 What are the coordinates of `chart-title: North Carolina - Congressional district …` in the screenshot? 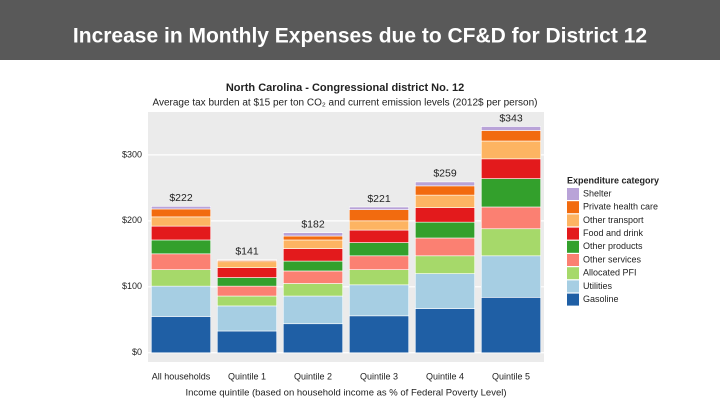 It's located at (345, 88).